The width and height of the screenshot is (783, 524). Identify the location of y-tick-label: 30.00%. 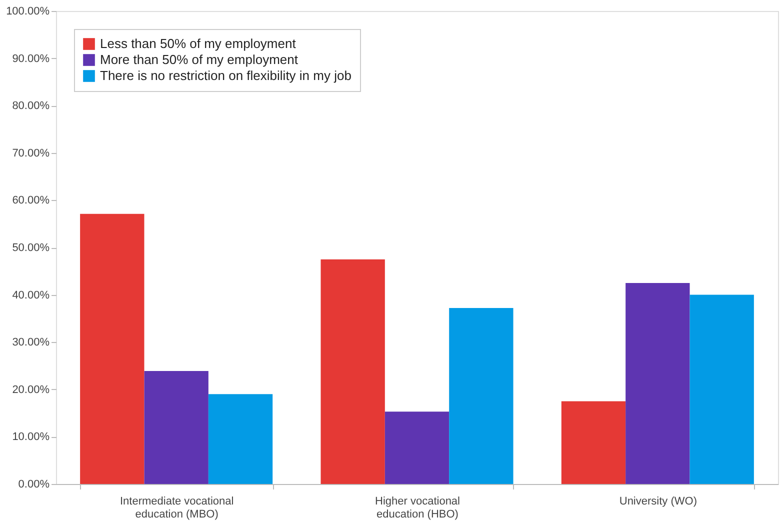
(31, 342).